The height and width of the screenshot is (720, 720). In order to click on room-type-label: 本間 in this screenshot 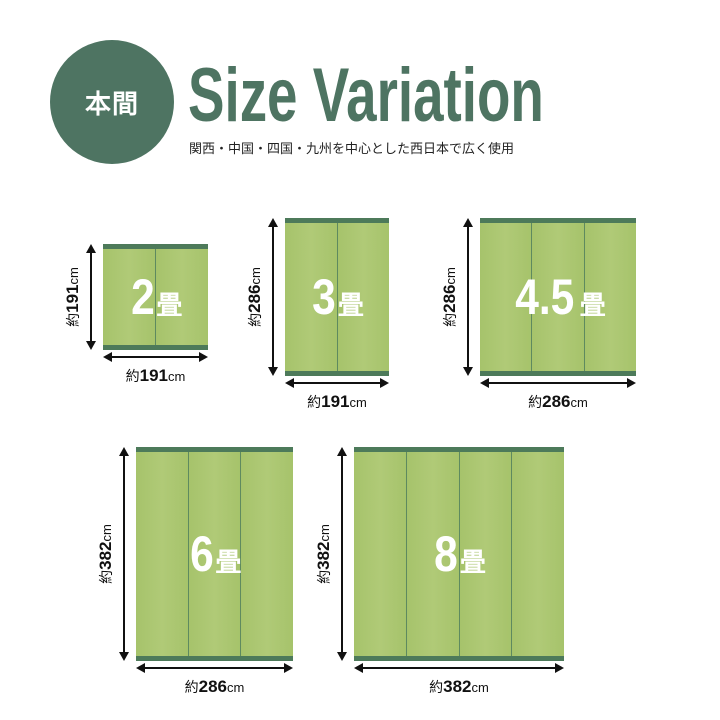, I will do `click(111, 104)`.